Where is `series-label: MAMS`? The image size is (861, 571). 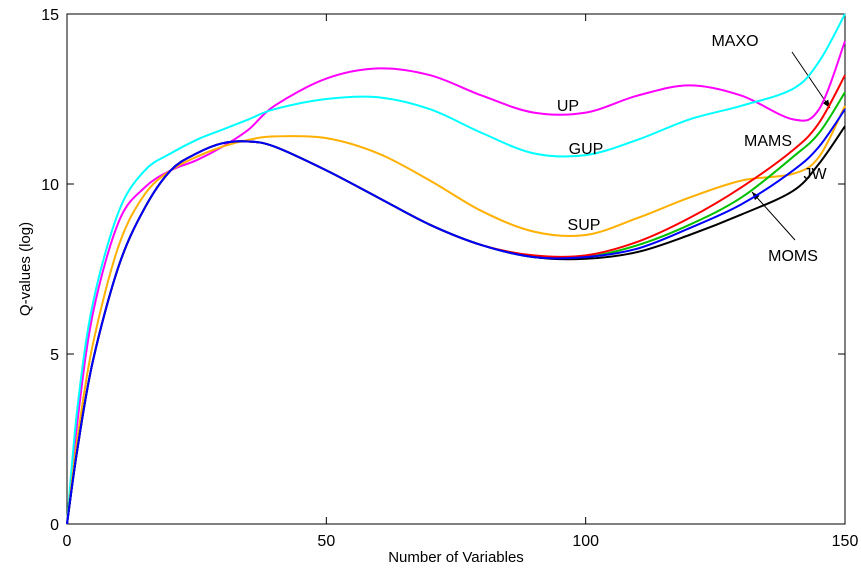
series-label: MAMS is located at coordinates (768, 141).